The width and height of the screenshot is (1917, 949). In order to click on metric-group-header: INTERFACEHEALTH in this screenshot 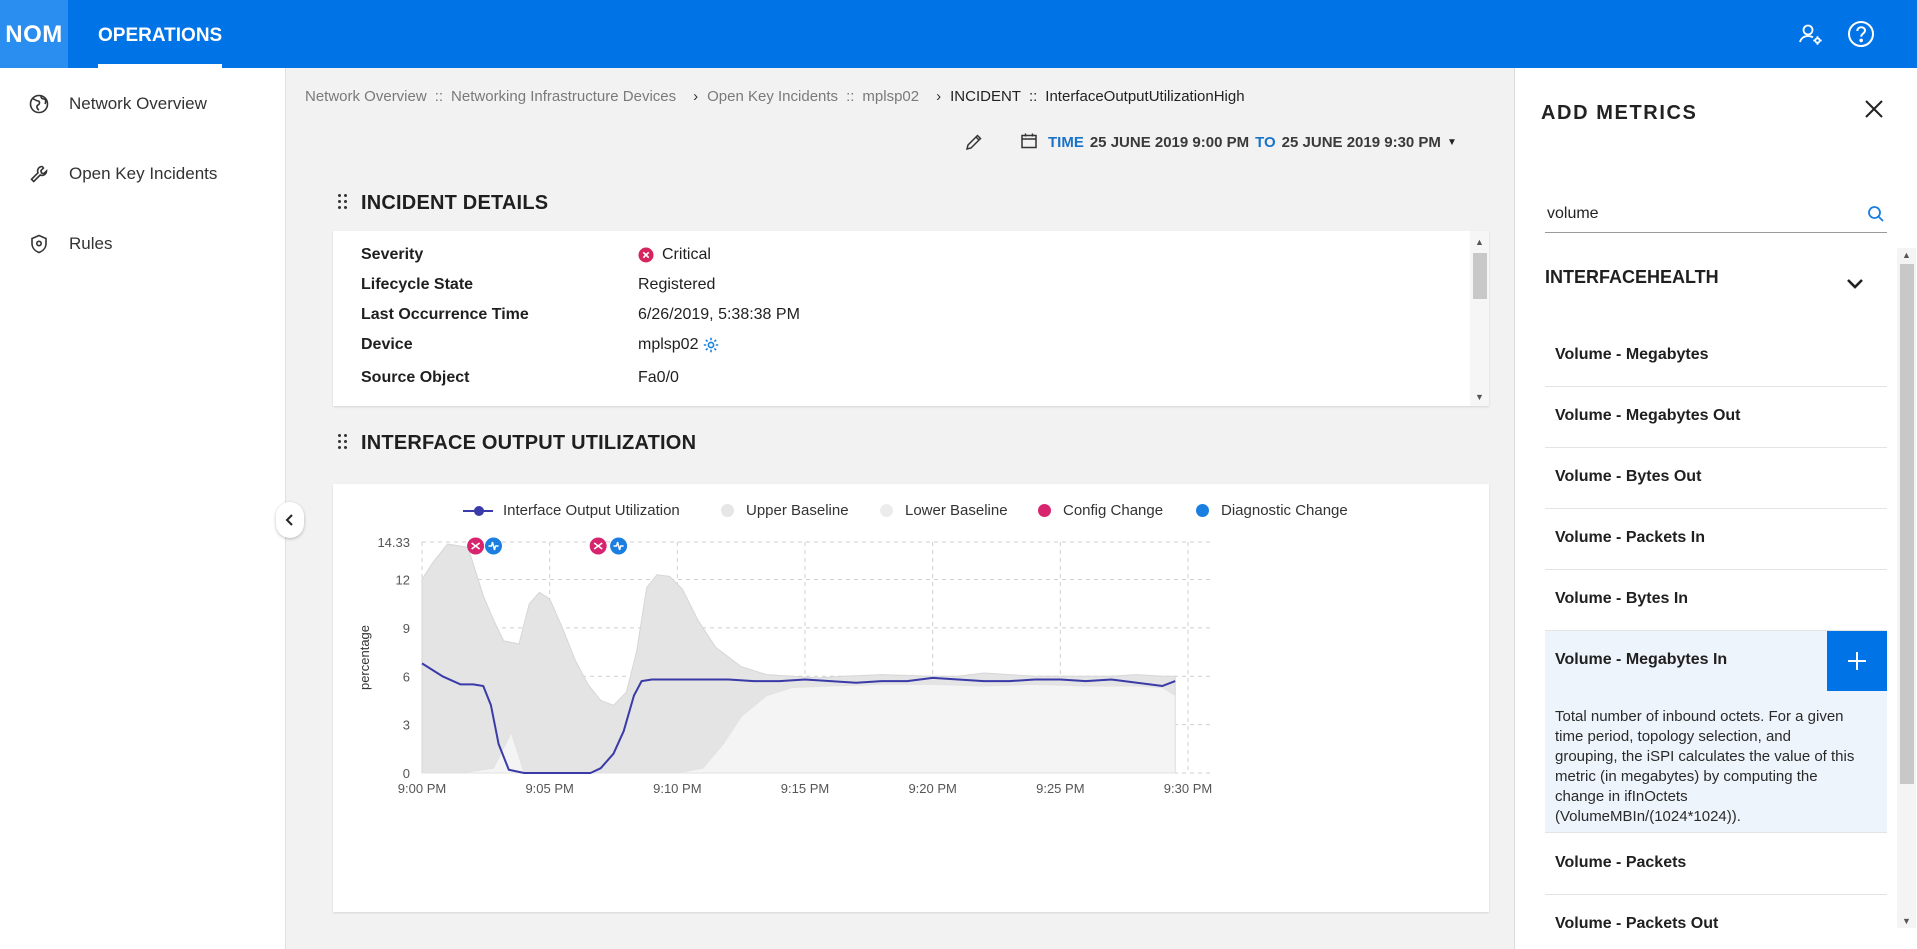, I will do `click(1705, 287)`.